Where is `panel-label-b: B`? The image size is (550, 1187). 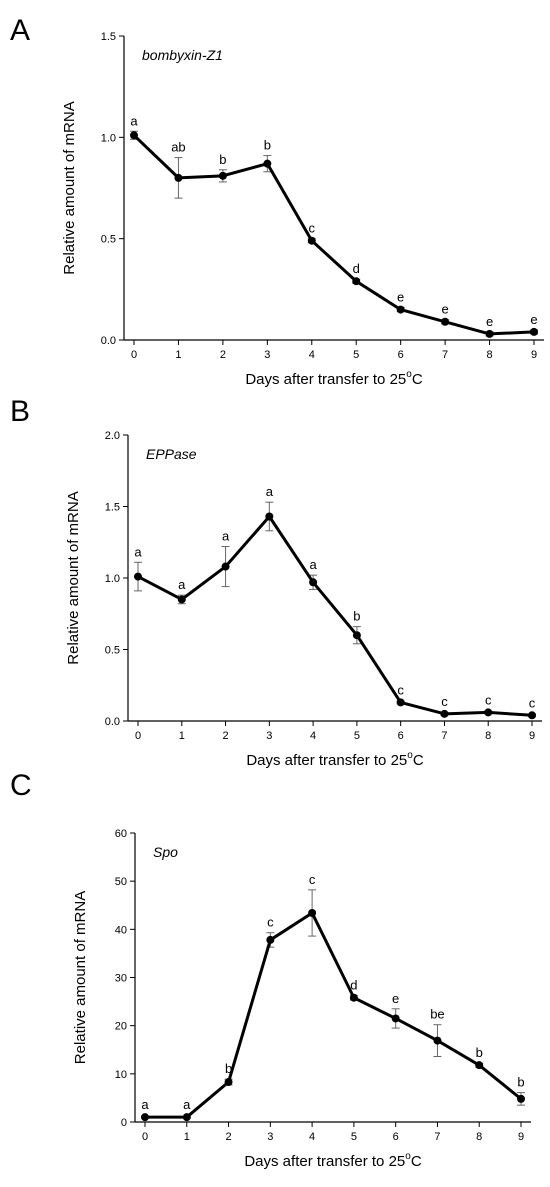
panel-label-b: B is located at coordinates (20, 411).